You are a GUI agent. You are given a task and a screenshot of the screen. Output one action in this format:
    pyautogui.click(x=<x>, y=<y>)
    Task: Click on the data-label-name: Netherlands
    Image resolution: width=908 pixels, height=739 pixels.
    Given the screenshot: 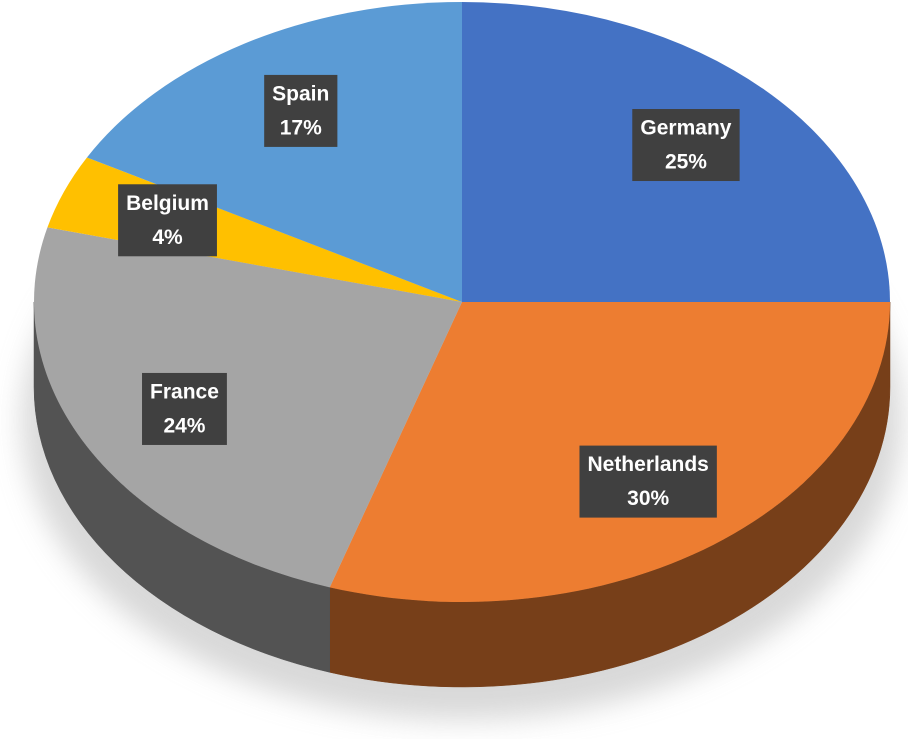 What is the action you would take?
    pyautogui.click(x=647, y=464)
    